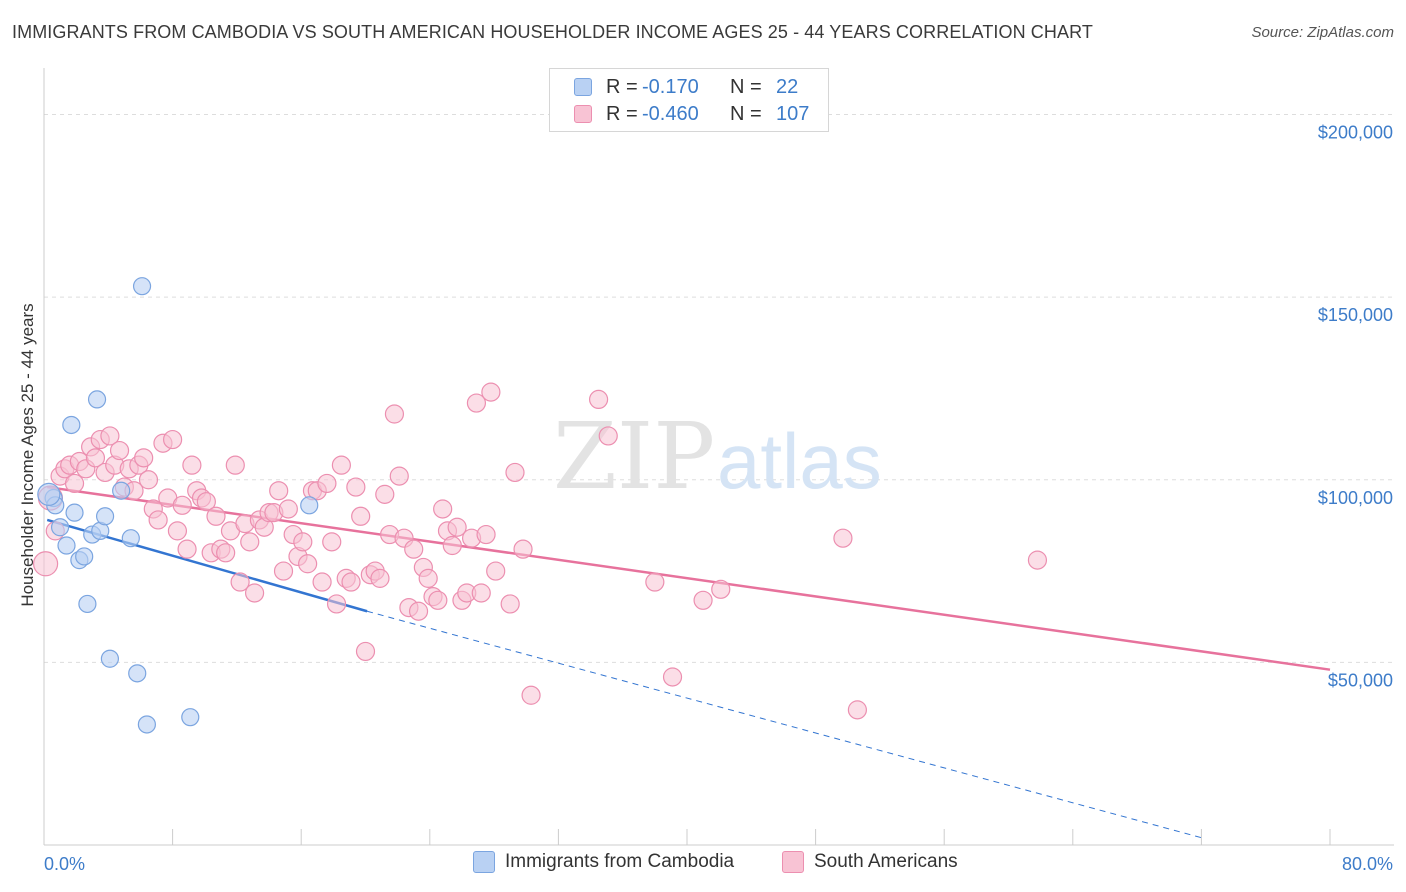 The height and width of the screenshot is (892, 1406). I want to click on watermark-atlas: atlas, so click(799, 461).